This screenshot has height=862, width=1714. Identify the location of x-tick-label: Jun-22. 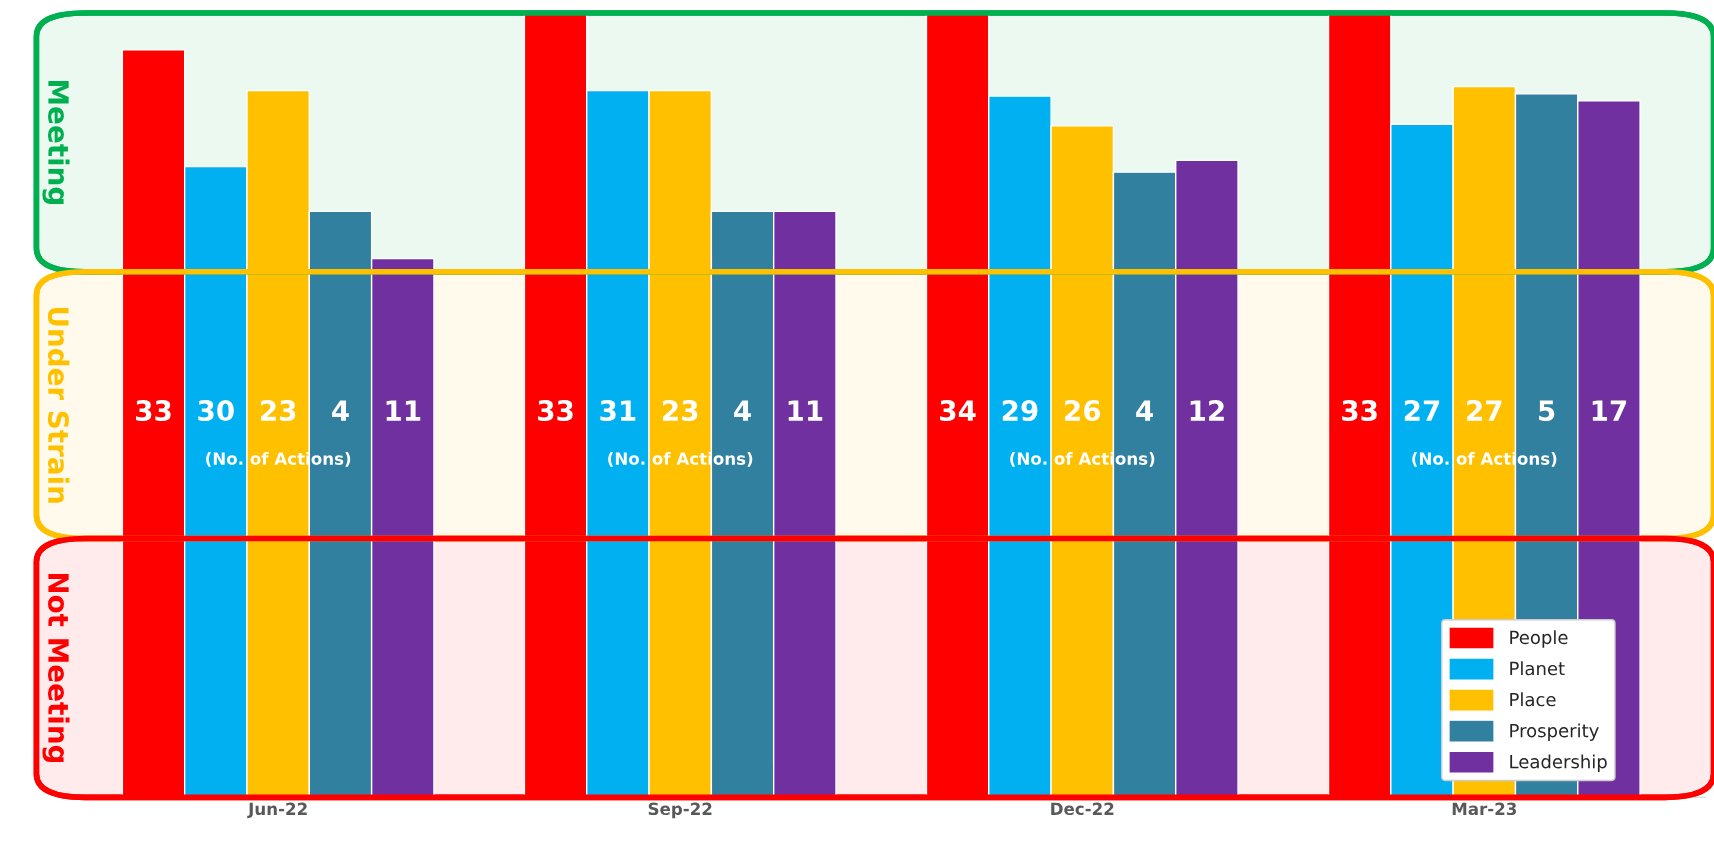
(277, 810).